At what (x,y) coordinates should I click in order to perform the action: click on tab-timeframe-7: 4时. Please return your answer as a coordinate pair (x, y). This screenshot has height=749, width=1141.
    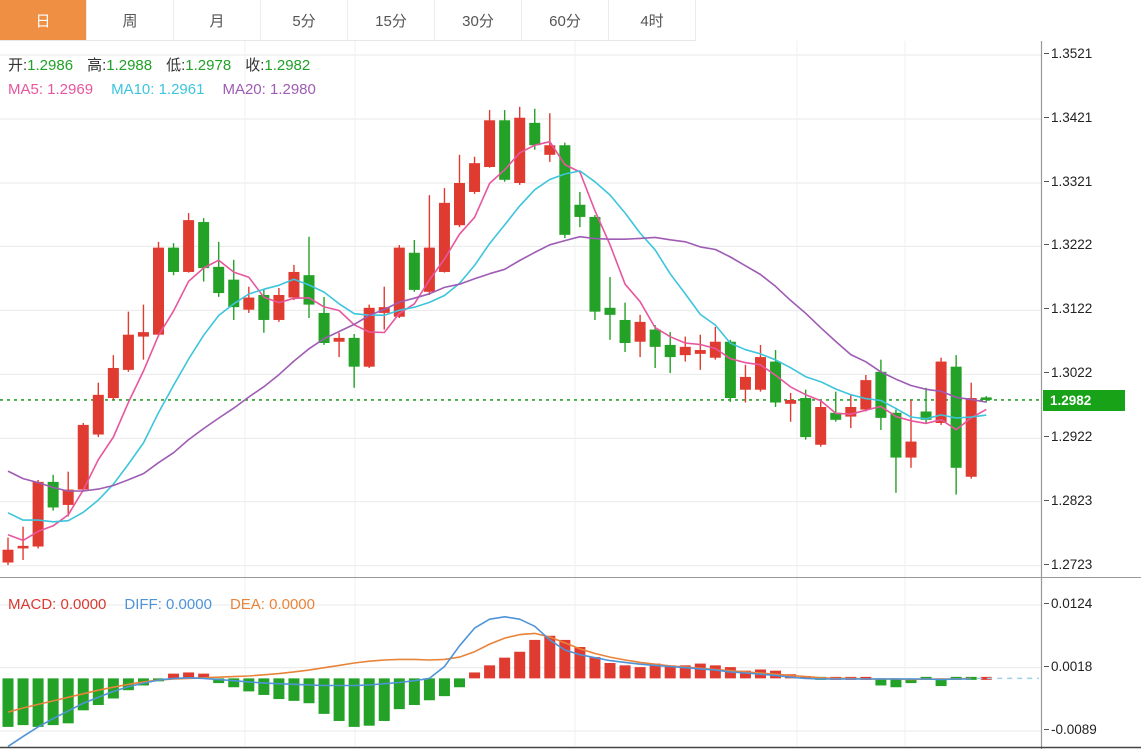
    Looking at the image, I should click on (652, 20).